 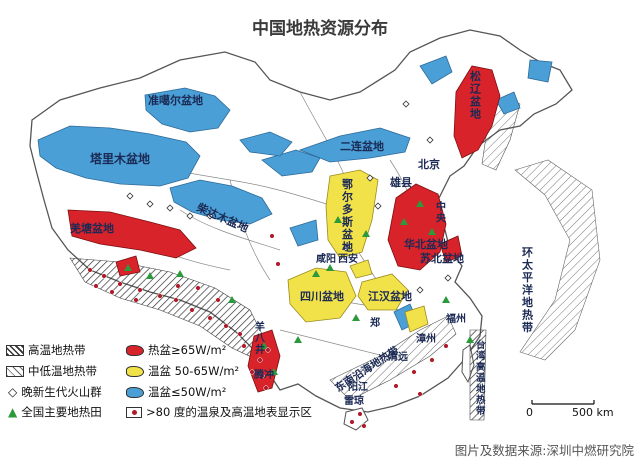 I want to click on jianghan-basin, so click(x=383, y=292).